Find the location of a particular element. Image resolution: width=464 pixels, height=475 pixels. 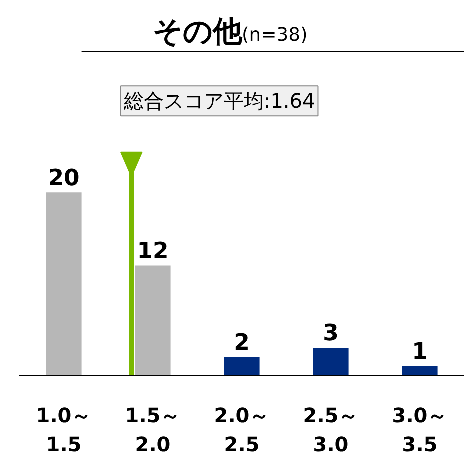

ref-line-label: 総合スコア平均:1.64 is located at coordinates (219, 101).